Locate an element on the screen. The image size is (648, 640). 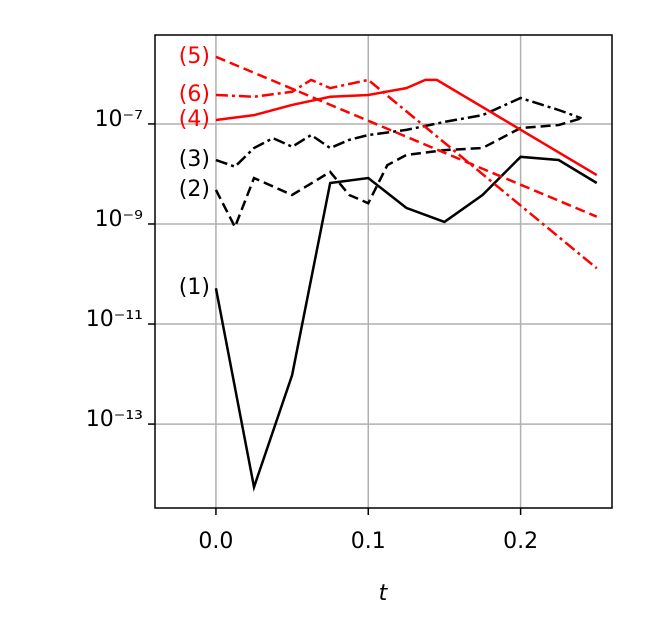
series-label: (5) is located at coordinates (194, 56).